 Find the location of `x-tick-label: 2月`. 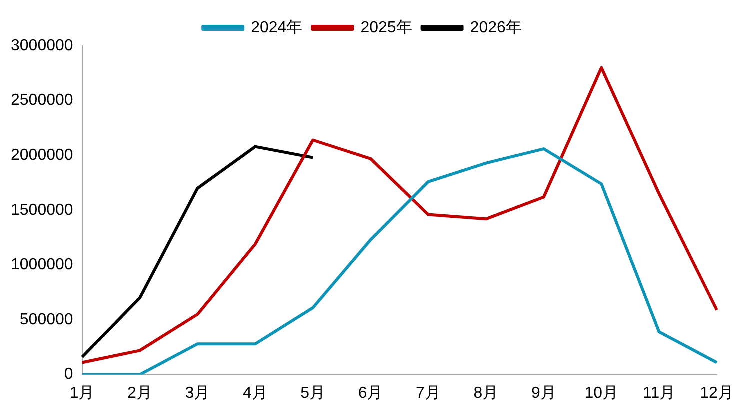

x-tick-label: 2月 is located at coordinates (140, 393).